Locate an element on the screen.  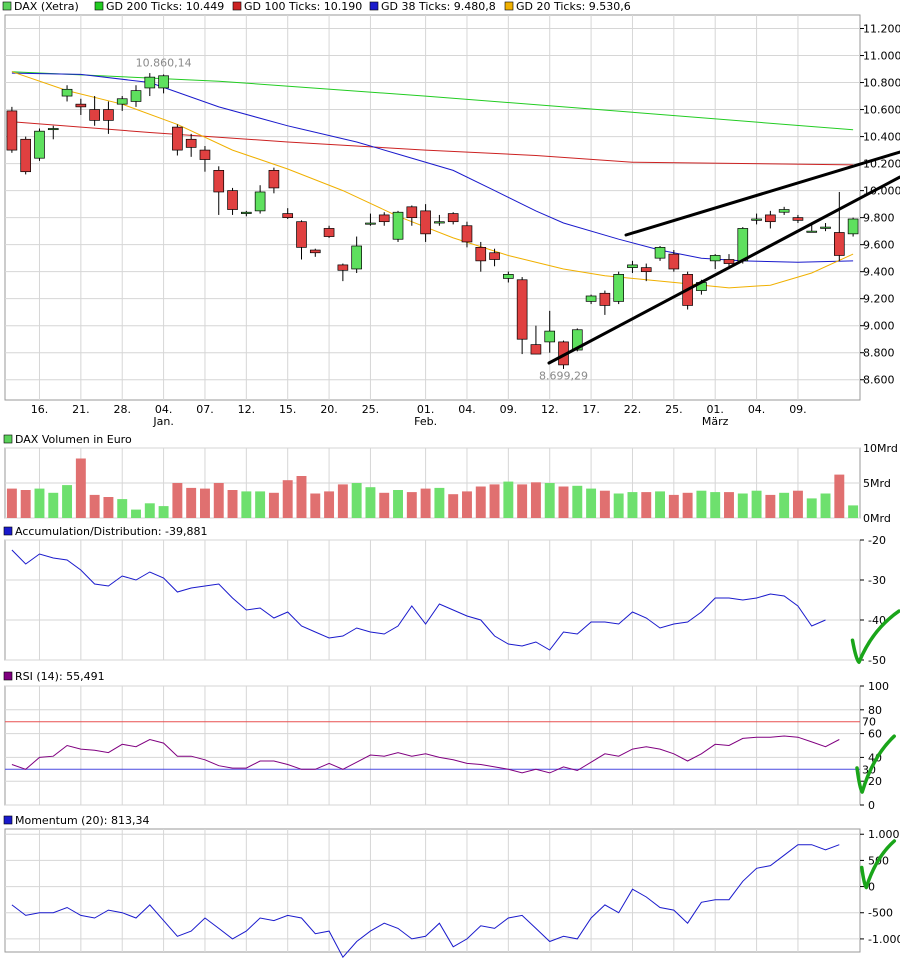
momentum-tick-label: 1.000 is located at coordinates (884, 834).